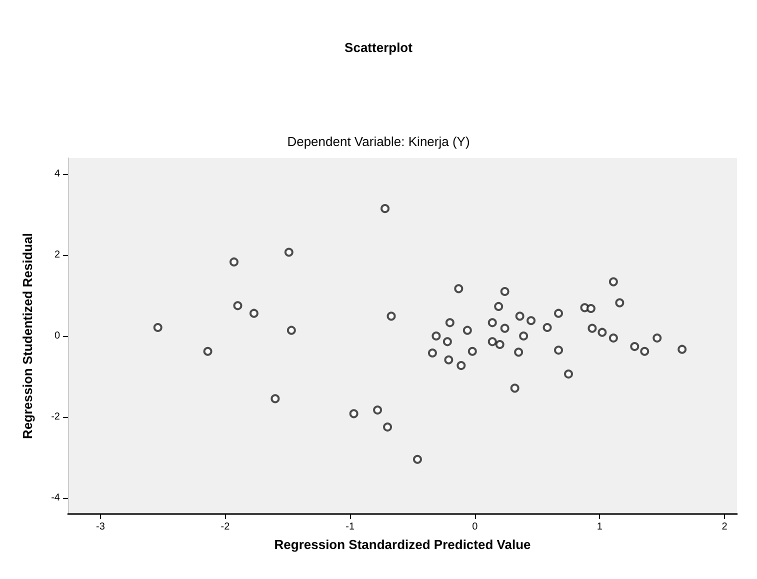 Image resolution: width=757 pixels, height=579 pixels. Describe the element at coordinates (55, 416) in the screenshot. I see `y-tick-label: -2` at that location.